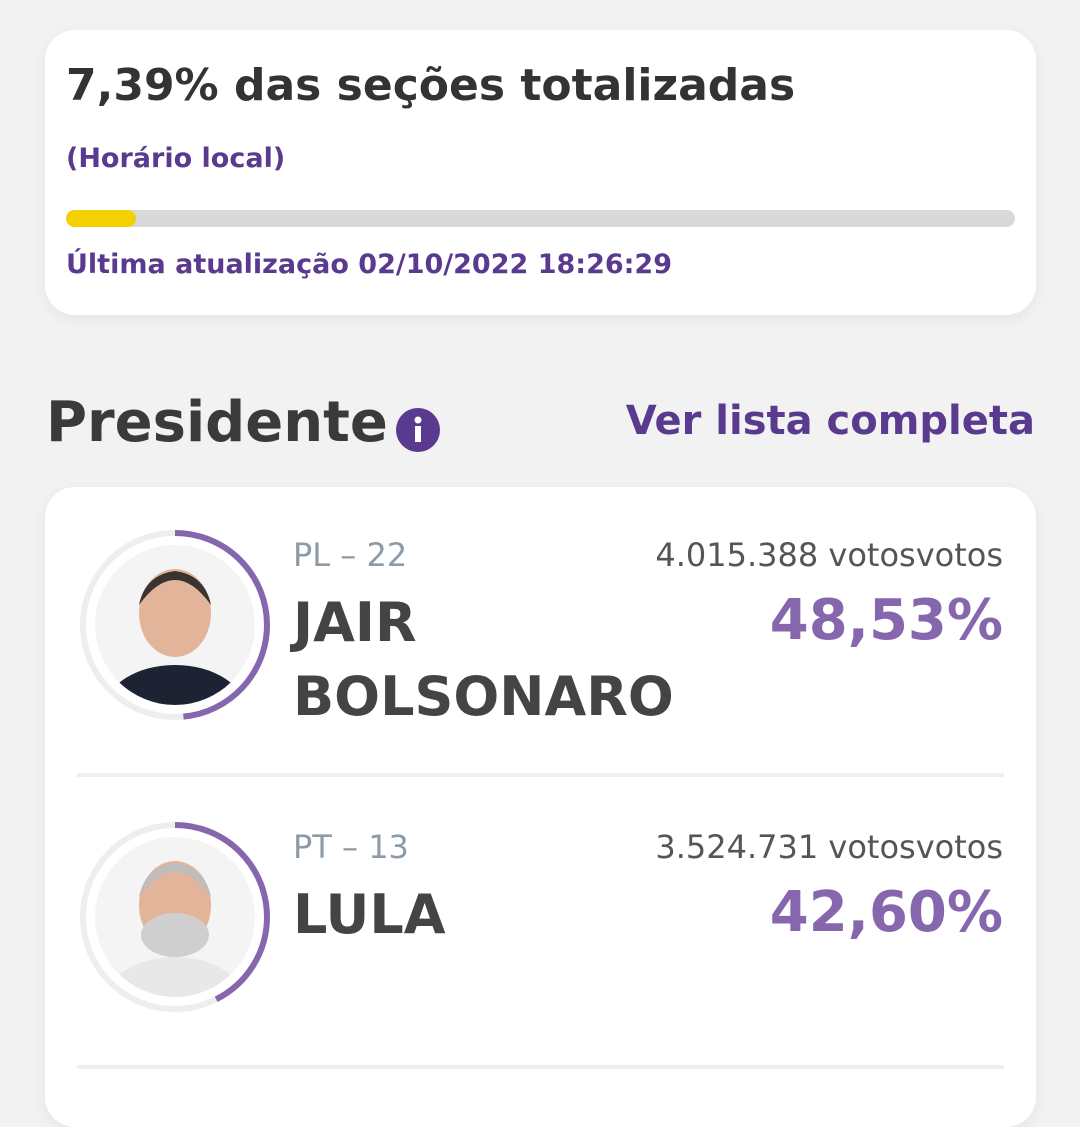 The height and width of the screenshot is (1127, 1080). What do you see at coordinates (431, 85) in the screenshot?
I see `status-title: 7,39% das seções totalizadas` at bounding box center [431, 85].